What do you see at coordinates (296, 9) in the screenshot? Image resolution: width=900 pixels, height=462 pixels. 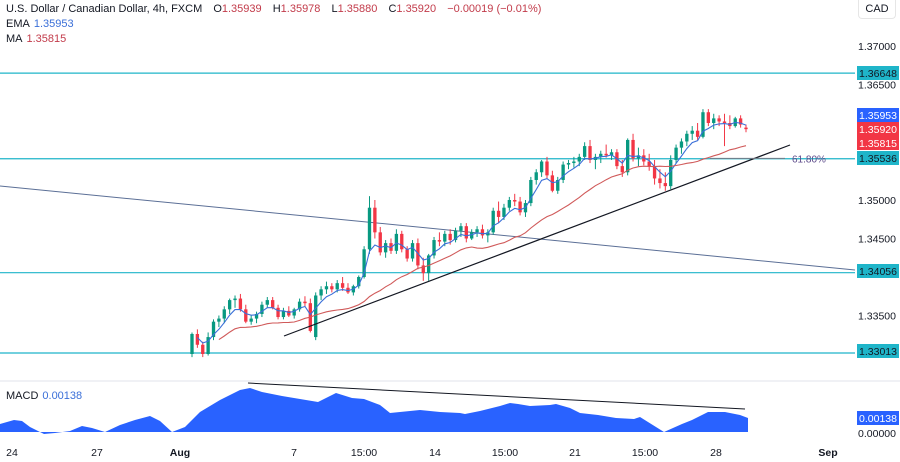 I see `high-value: H1.35978` at bounding box center [296, 9].